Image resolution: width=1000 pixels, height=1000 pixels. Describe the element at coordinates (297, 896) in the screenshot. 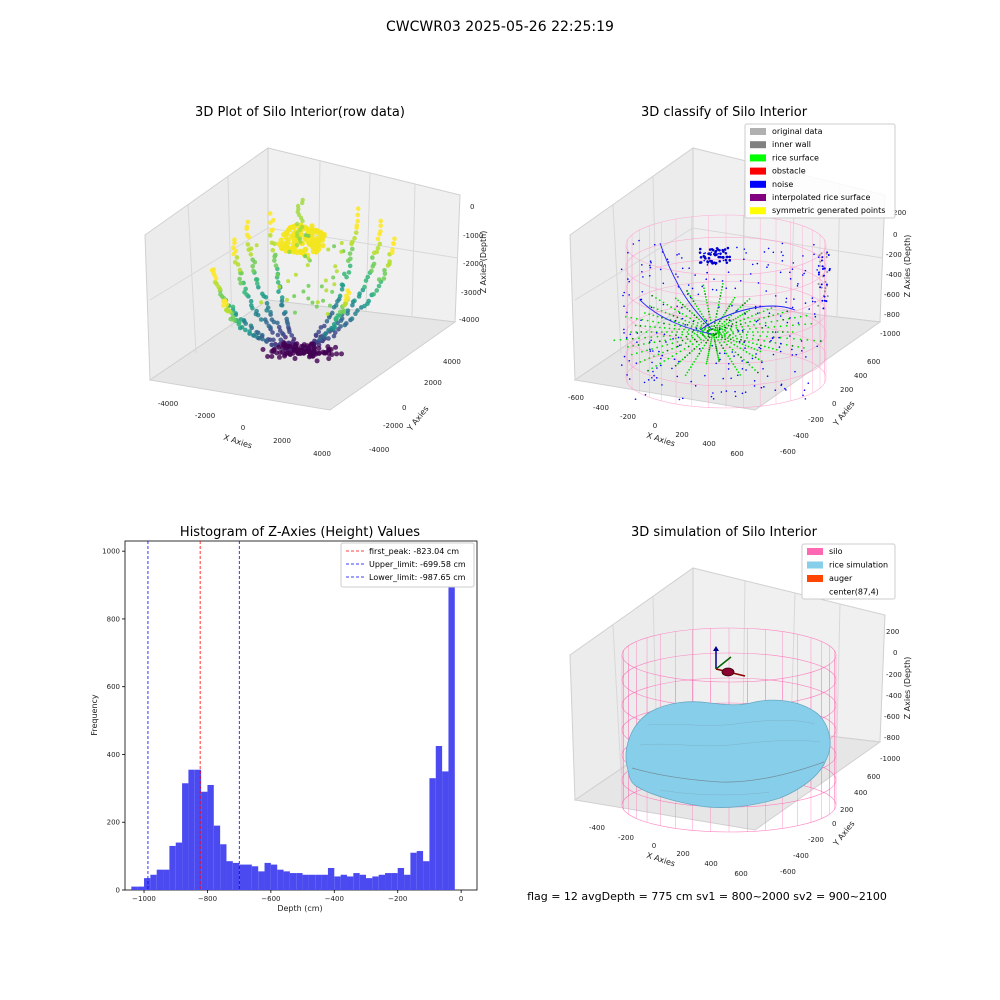

I see `hist-x-ticks: −1000 −800 −600 −400 −200 0` at that location.